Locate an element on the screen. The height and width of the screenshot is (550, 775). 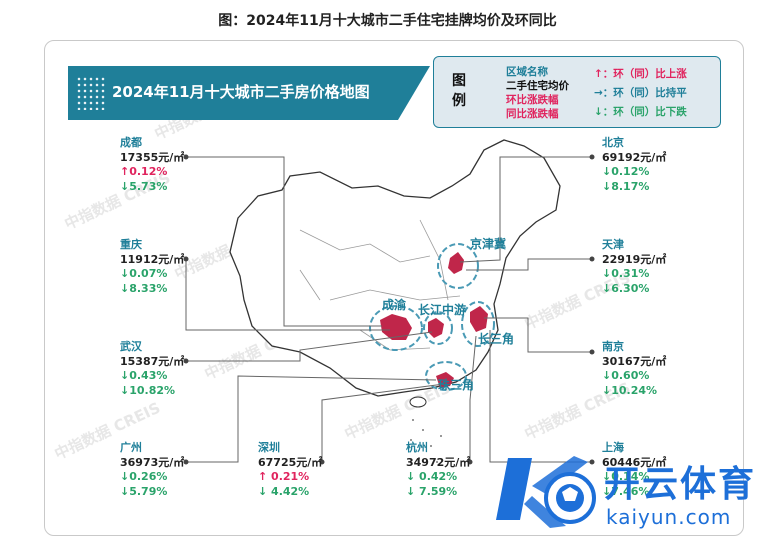
leader-line-hangzhou is located at coordinates (473, 398).